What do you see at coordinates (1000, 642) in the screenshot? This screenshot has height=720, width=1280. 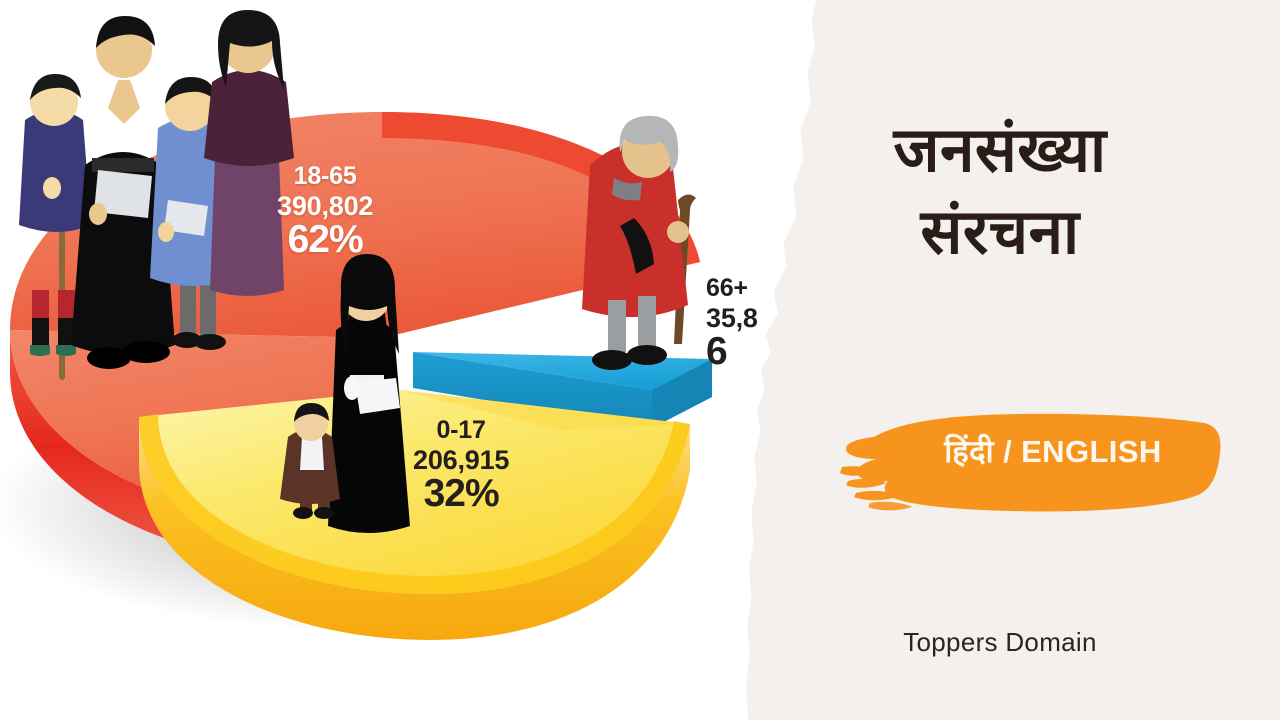 I see `brand-name: Toppers Domain` at bounding box center [1000, 642].